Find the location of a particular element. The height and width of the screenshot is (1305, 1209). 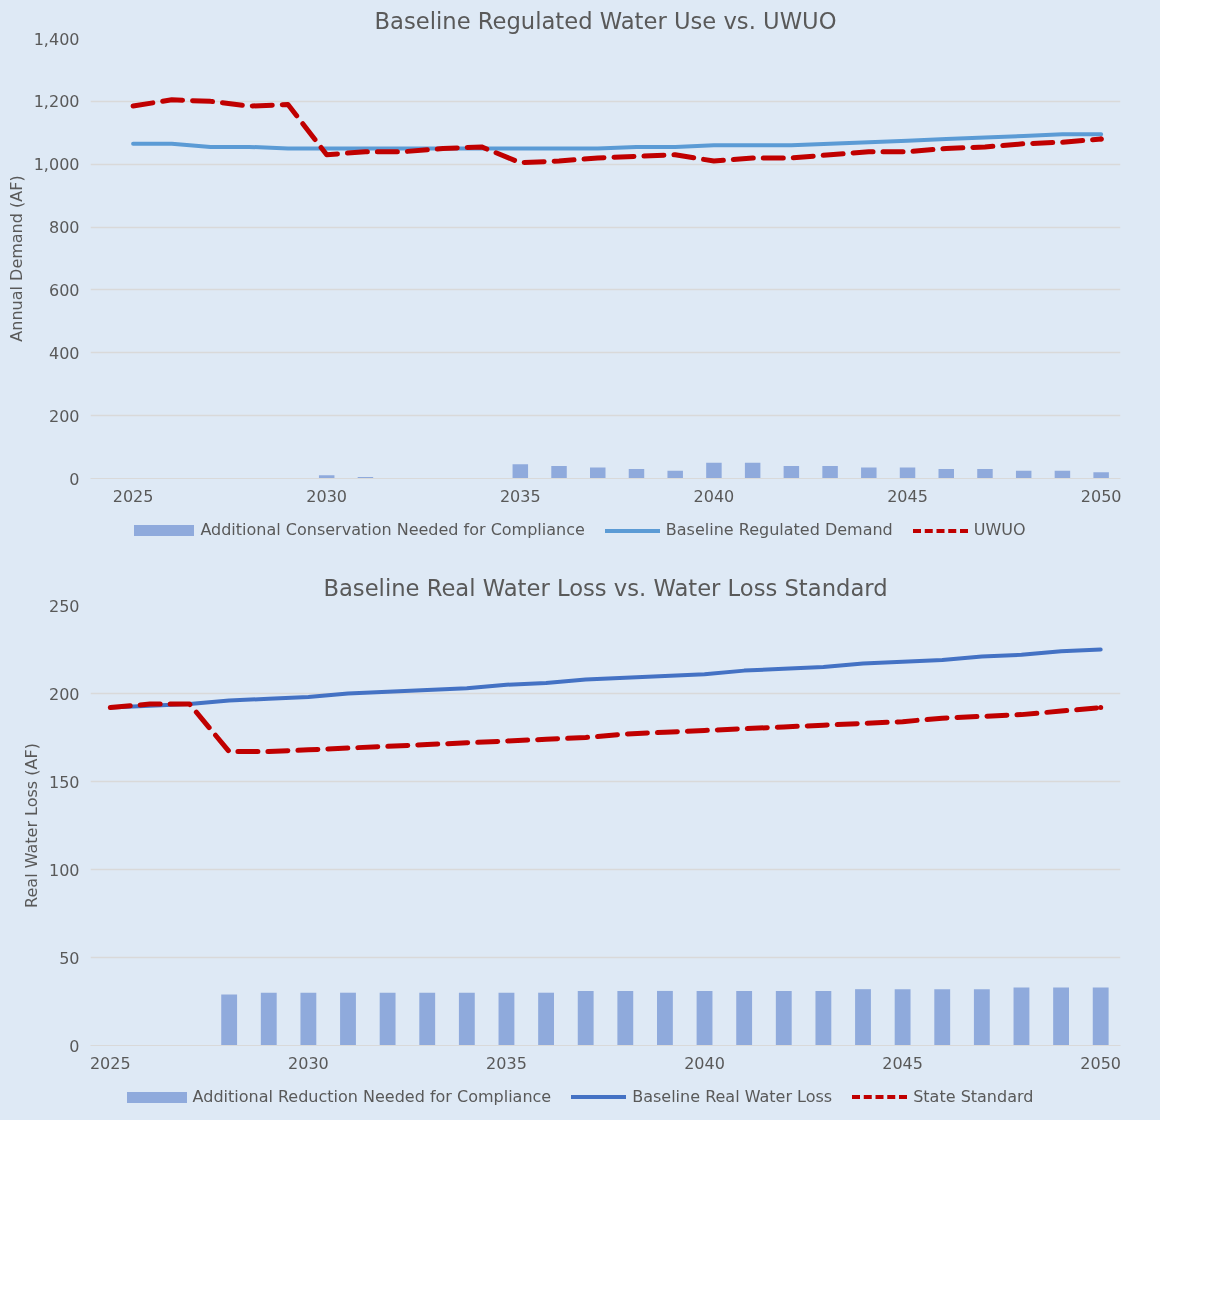

y-axis-title: Annual Demand (AF) is located at coordinates (16, 258).